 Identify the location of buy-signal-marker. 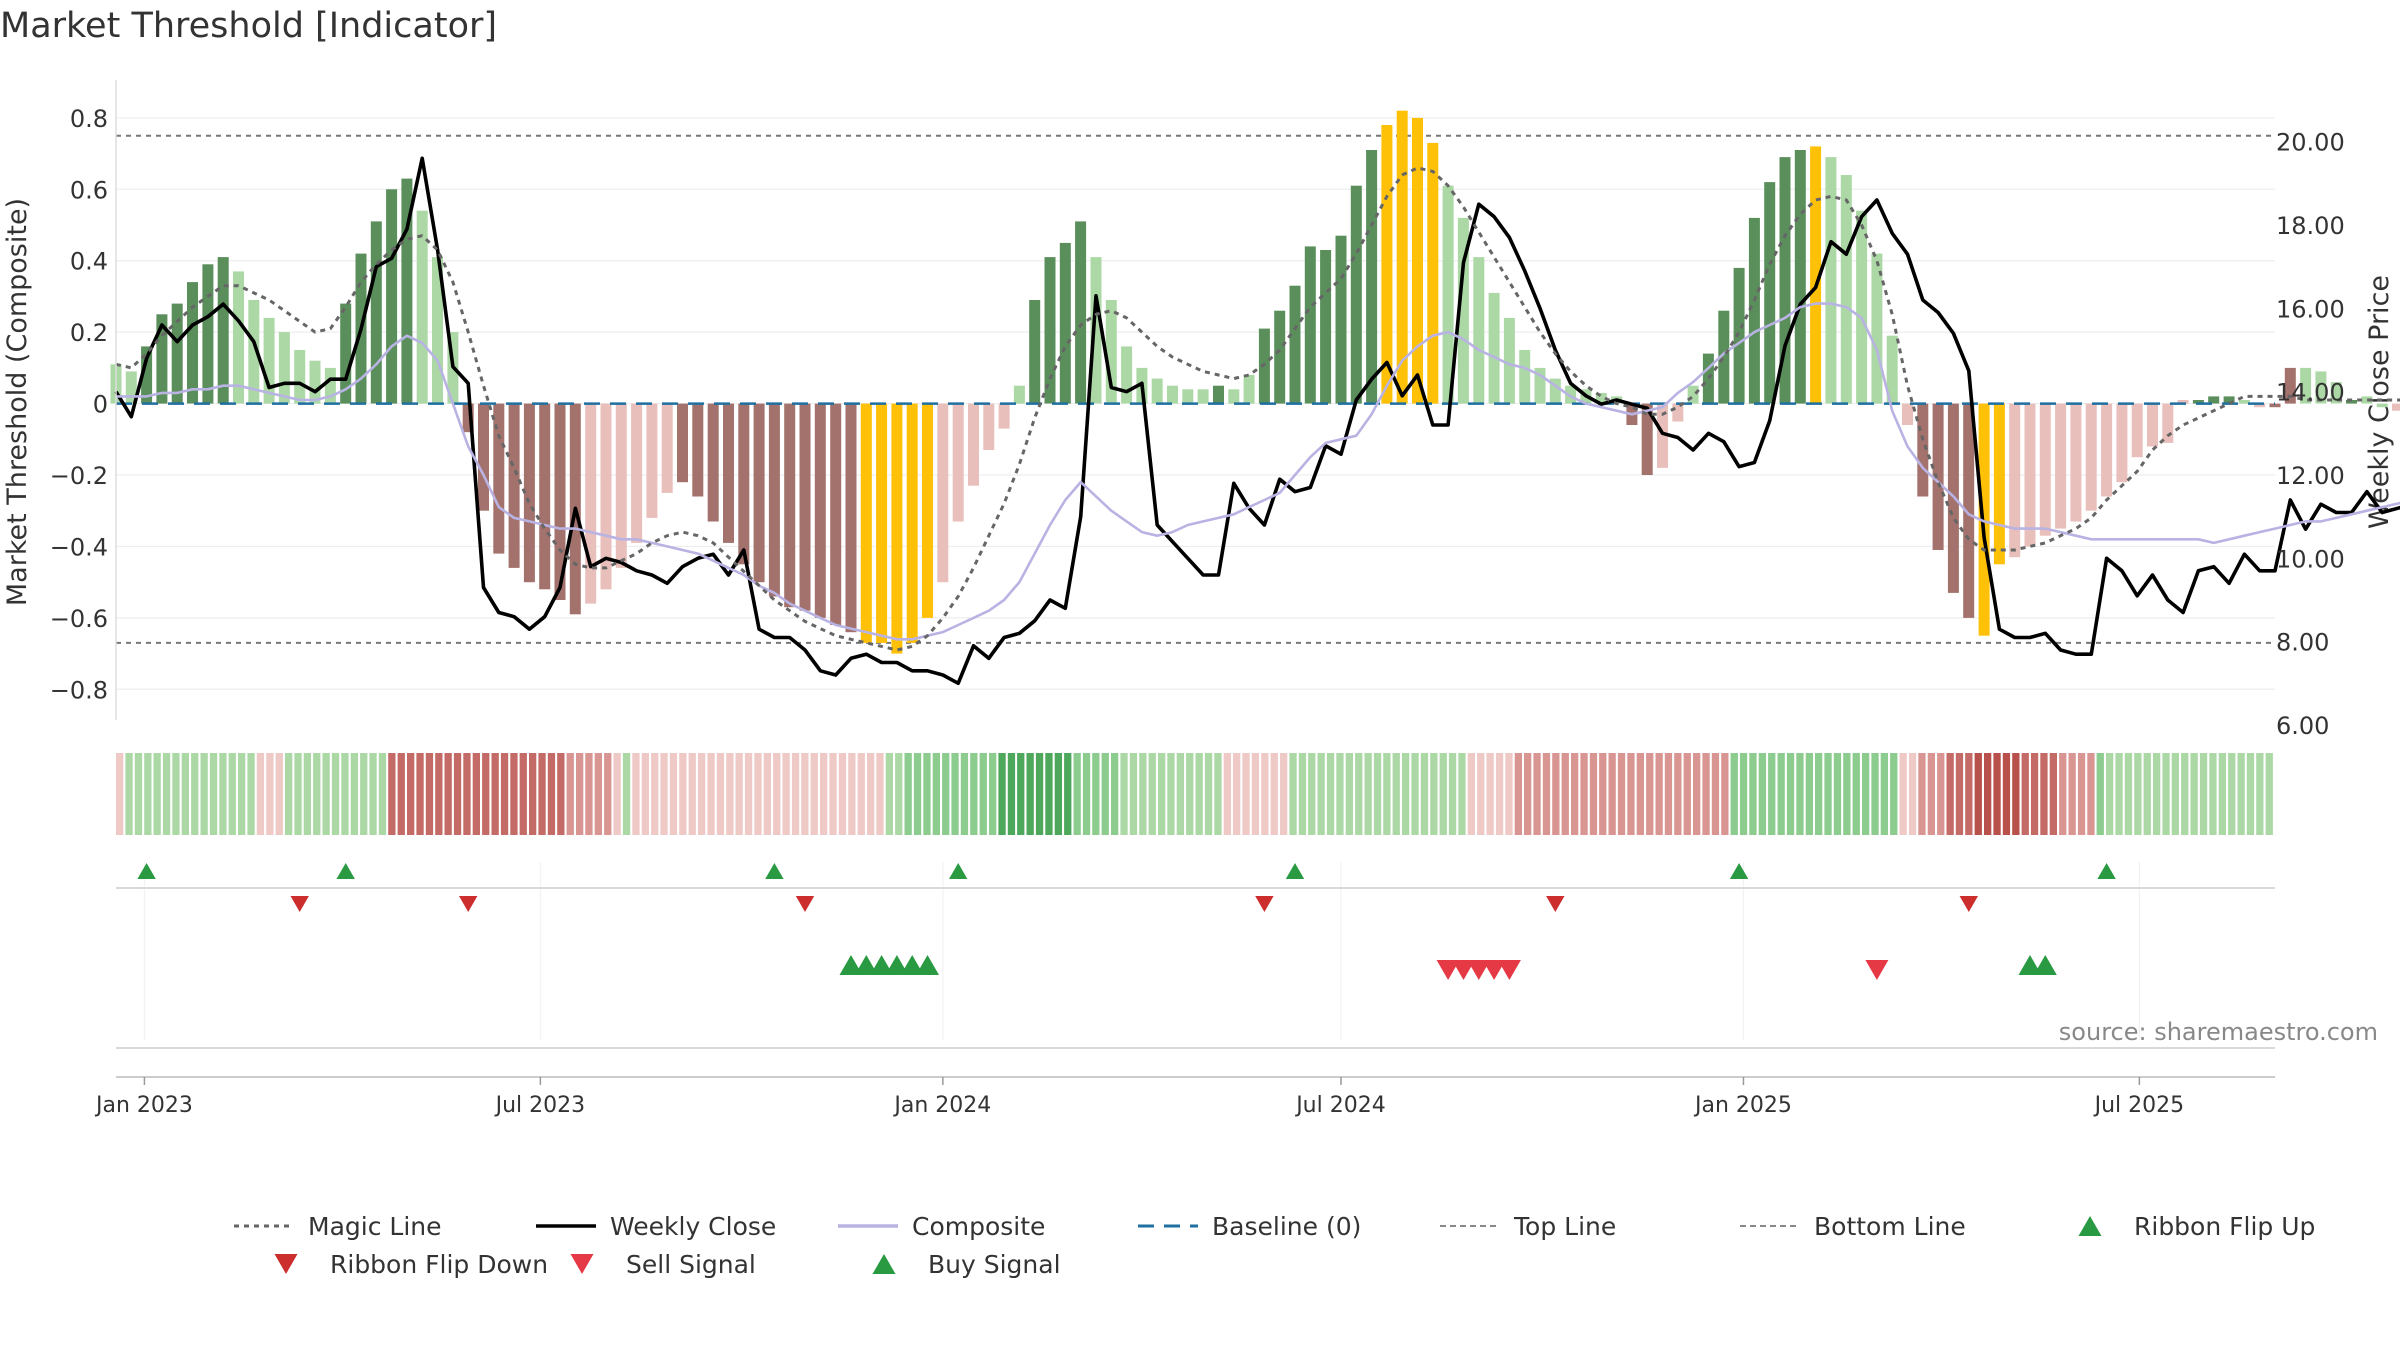
(927, 965).